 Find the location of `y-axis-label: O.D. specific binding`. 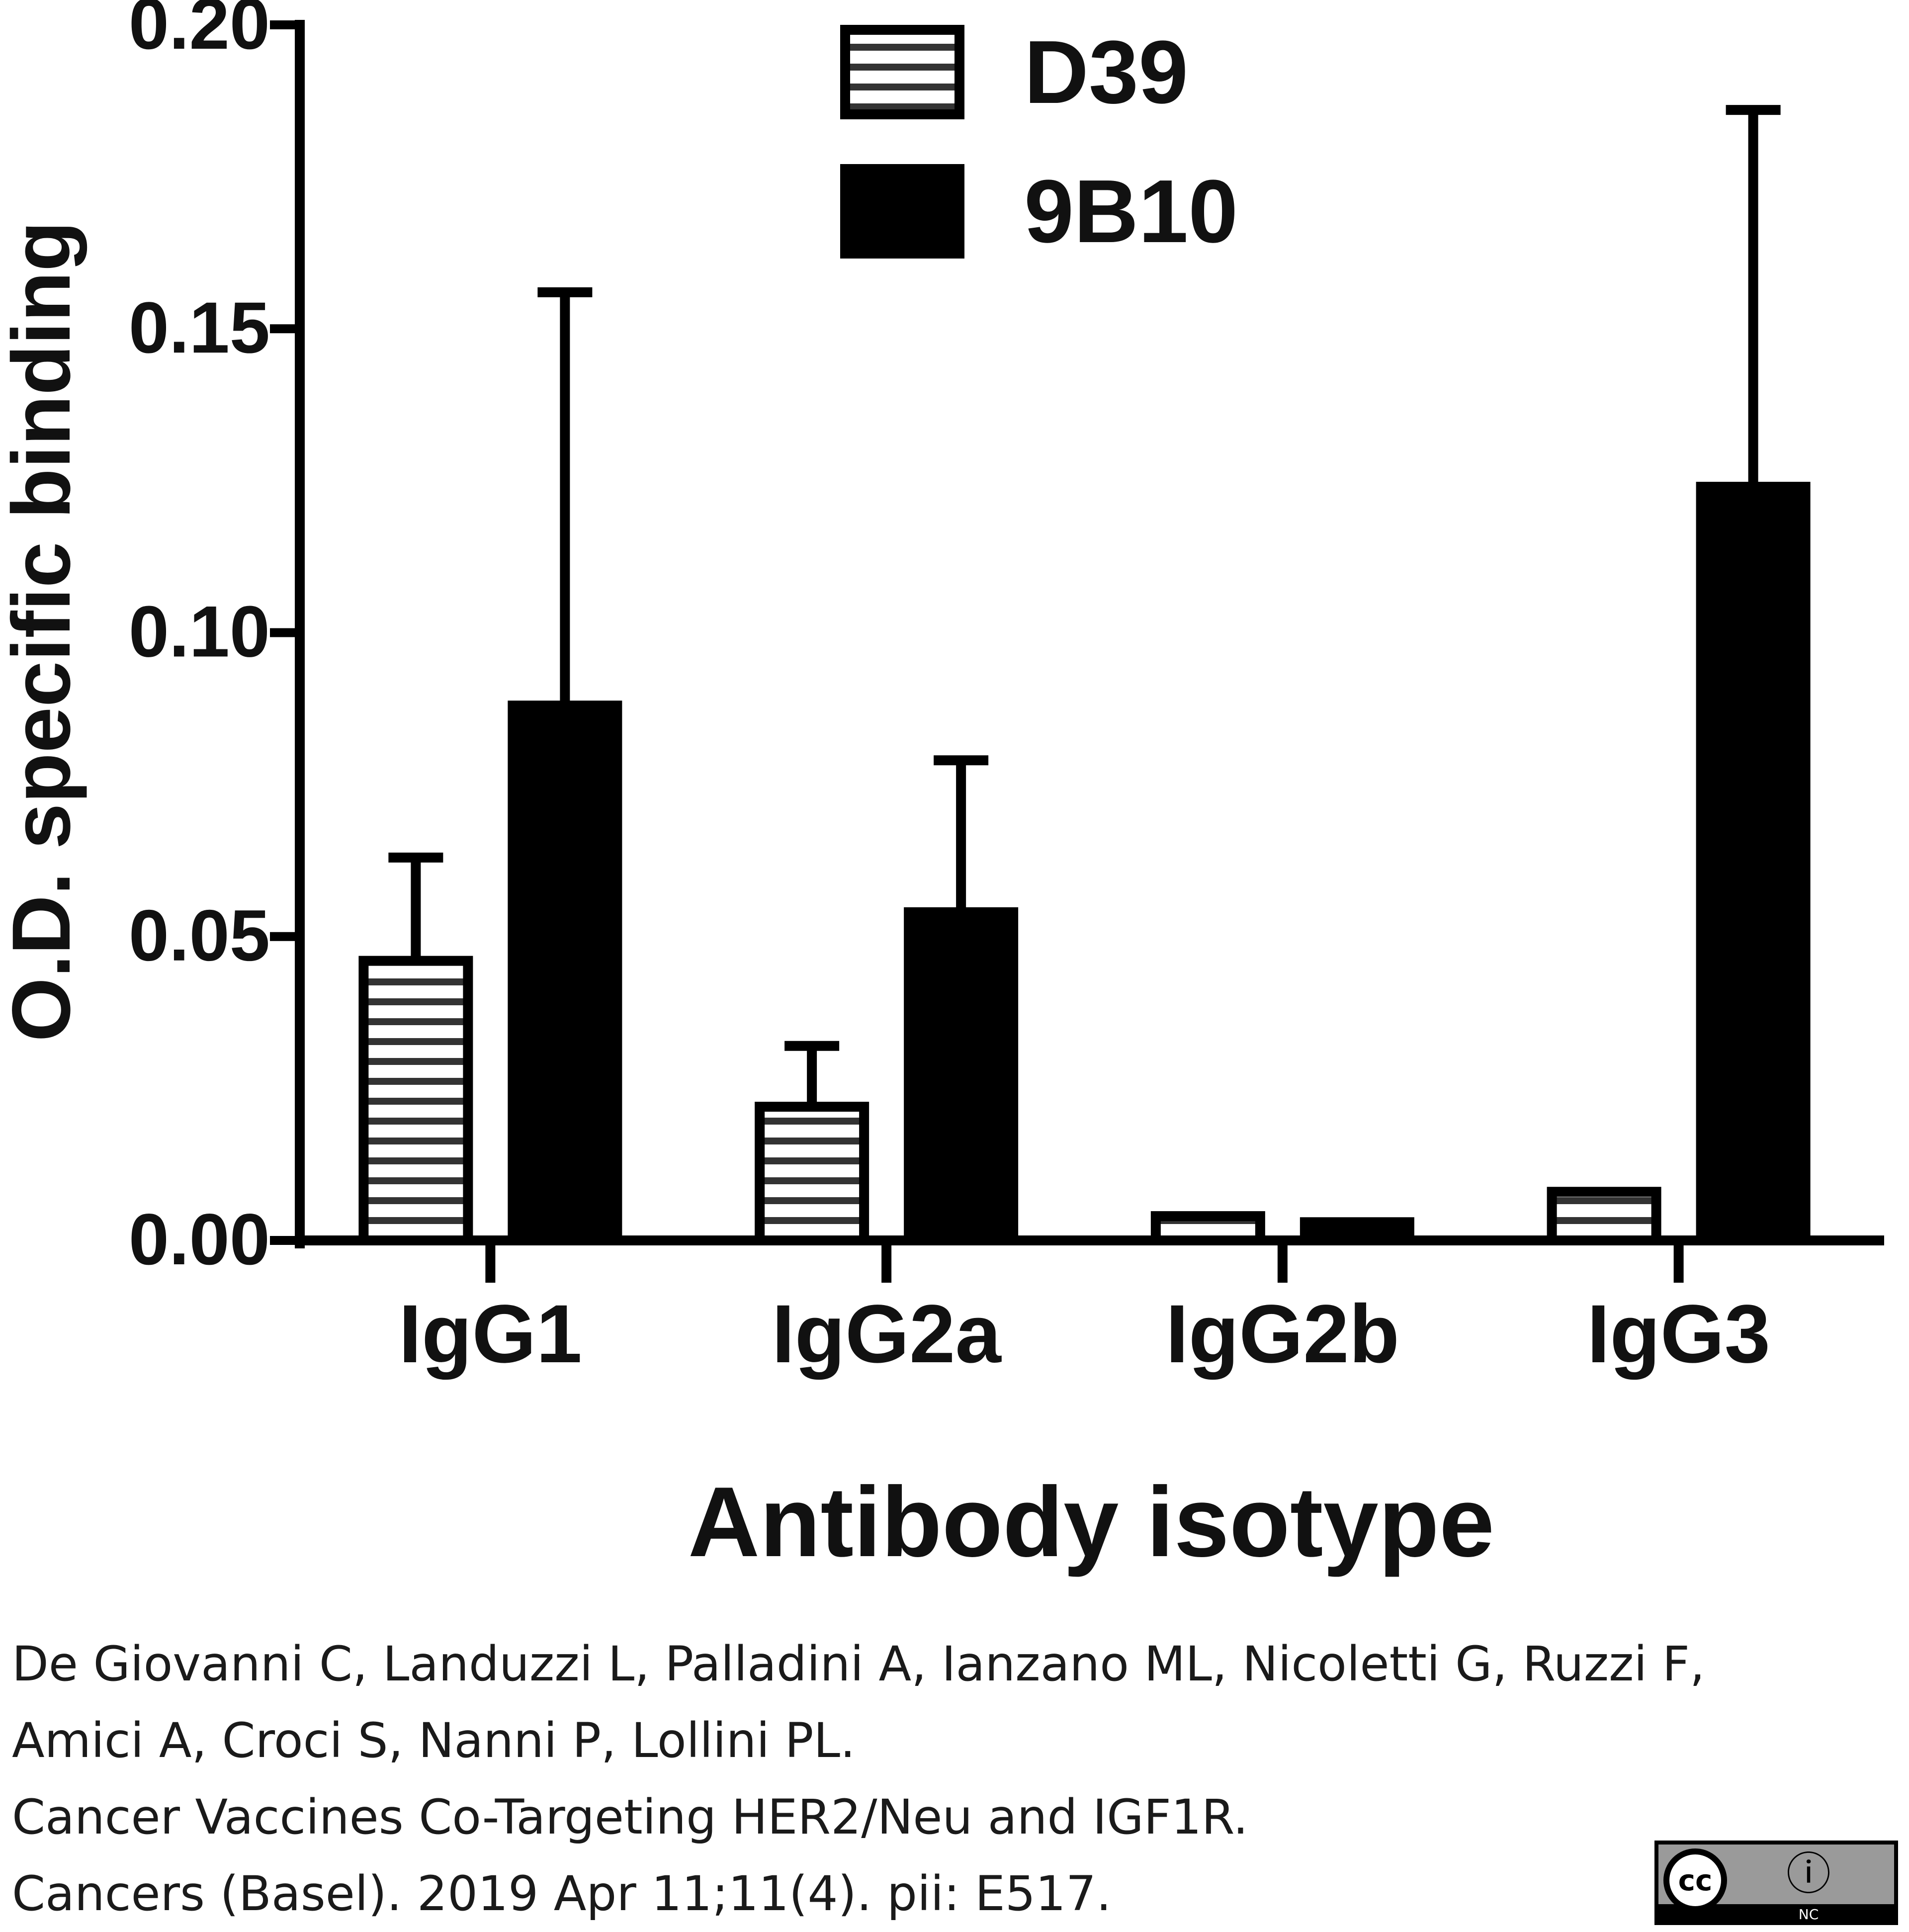

y-axis-label: O.D. specific binding is located at coordinates (43, 631).